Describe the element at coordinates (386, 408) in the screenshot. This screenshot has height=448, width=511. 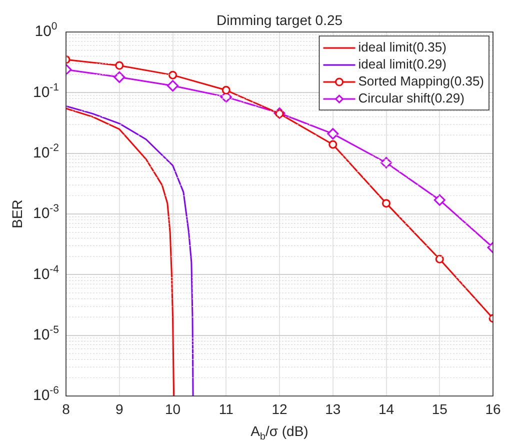
I see `x-tick-label: 14` at that location.